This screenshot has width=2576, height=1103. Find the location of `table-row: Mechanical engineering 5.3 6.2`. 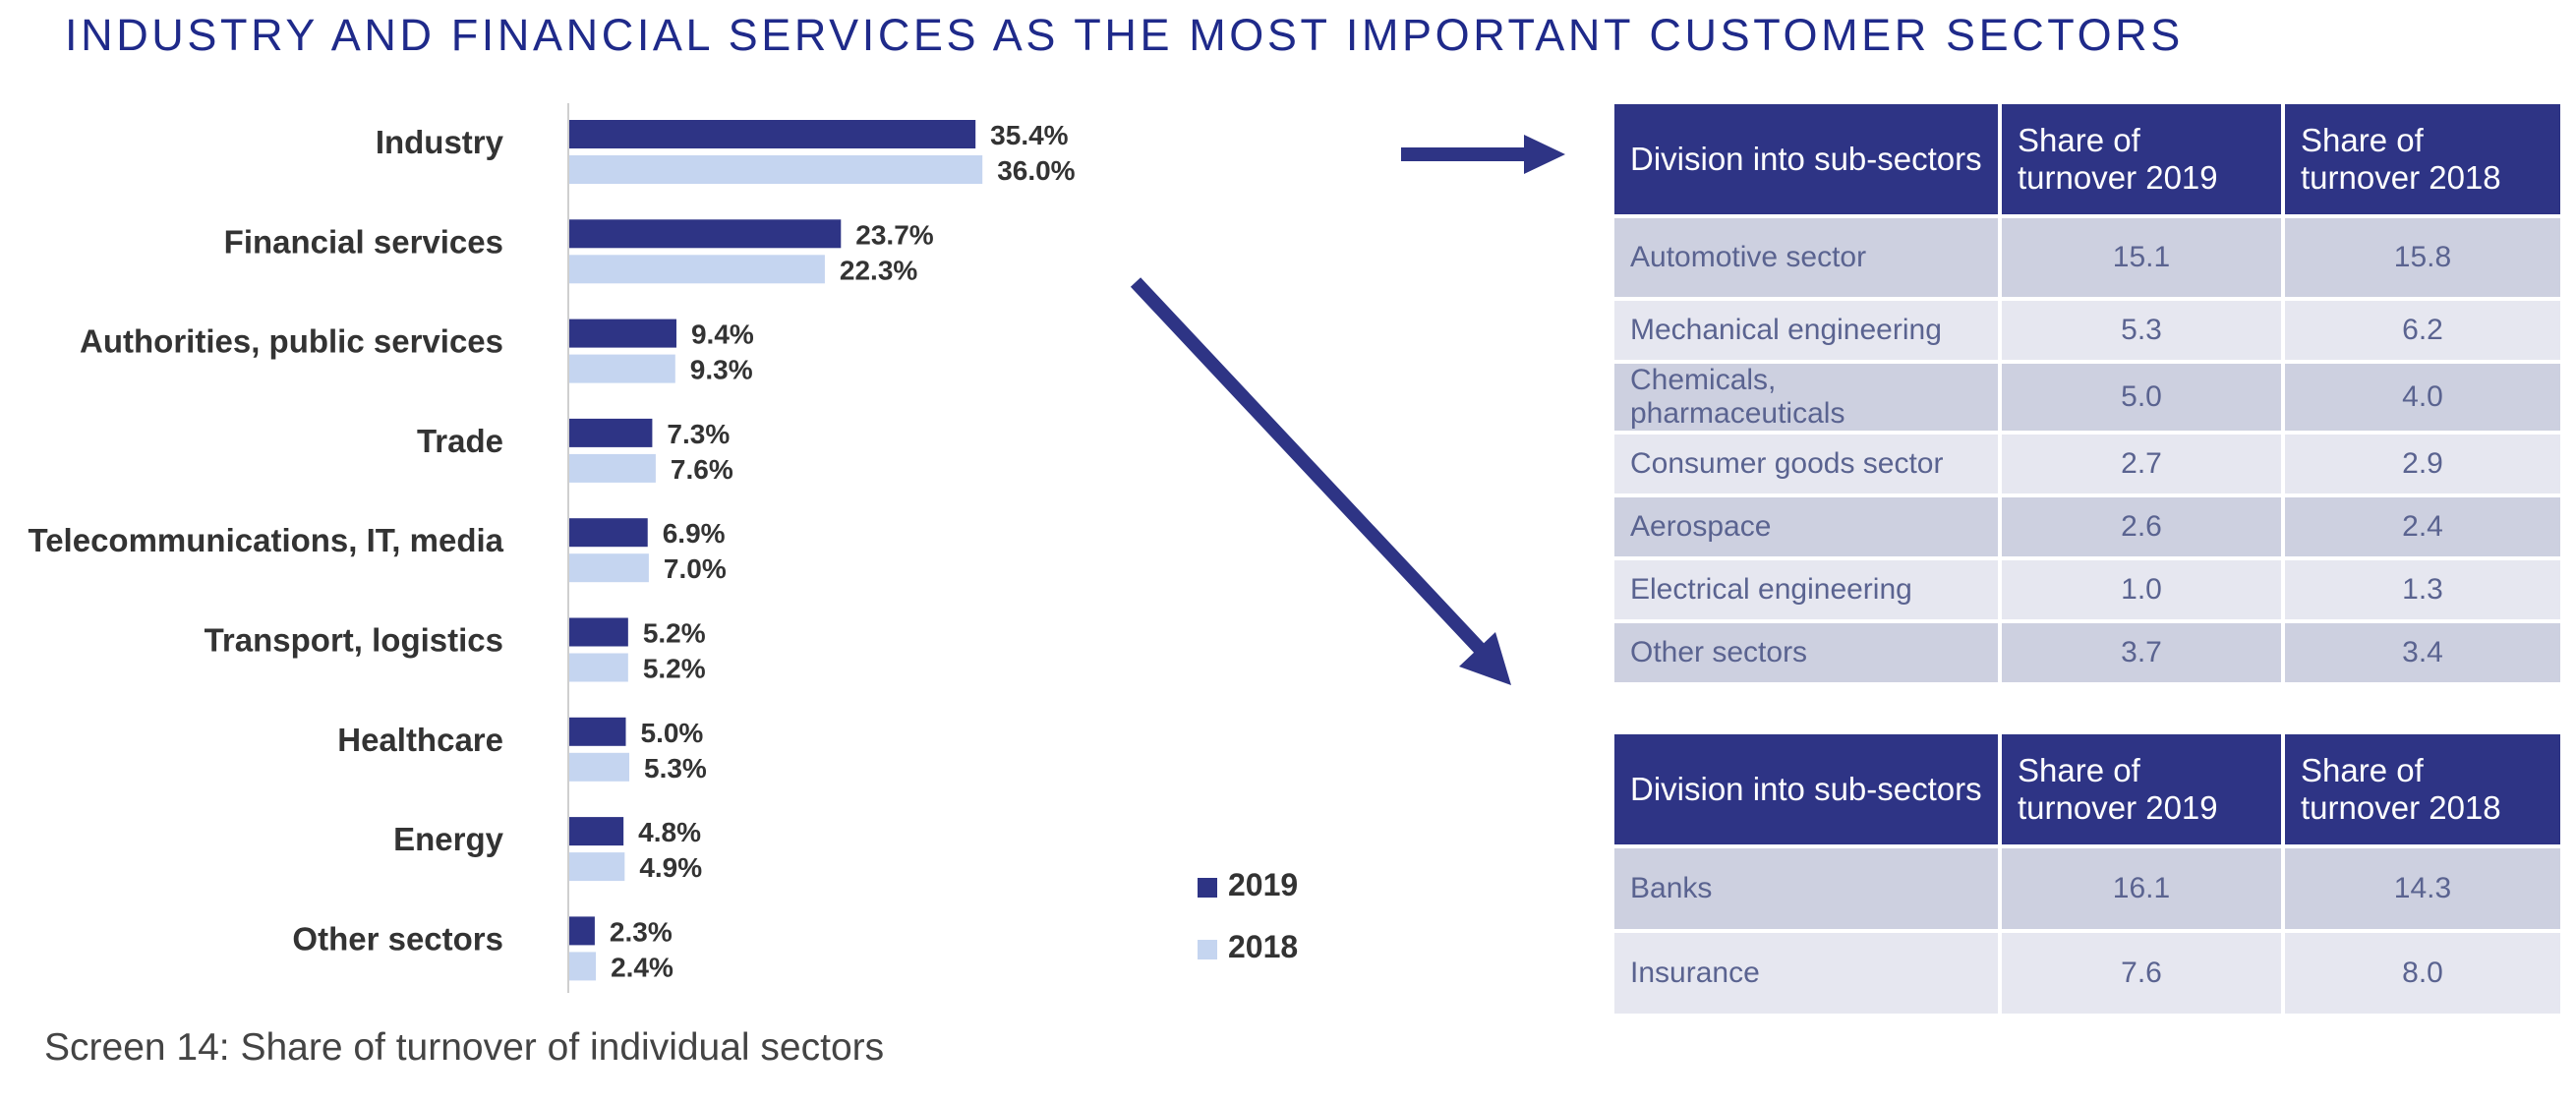

table-row: Mechanical engineering 5.3 6.2 is located at coordinates (2087, 330).